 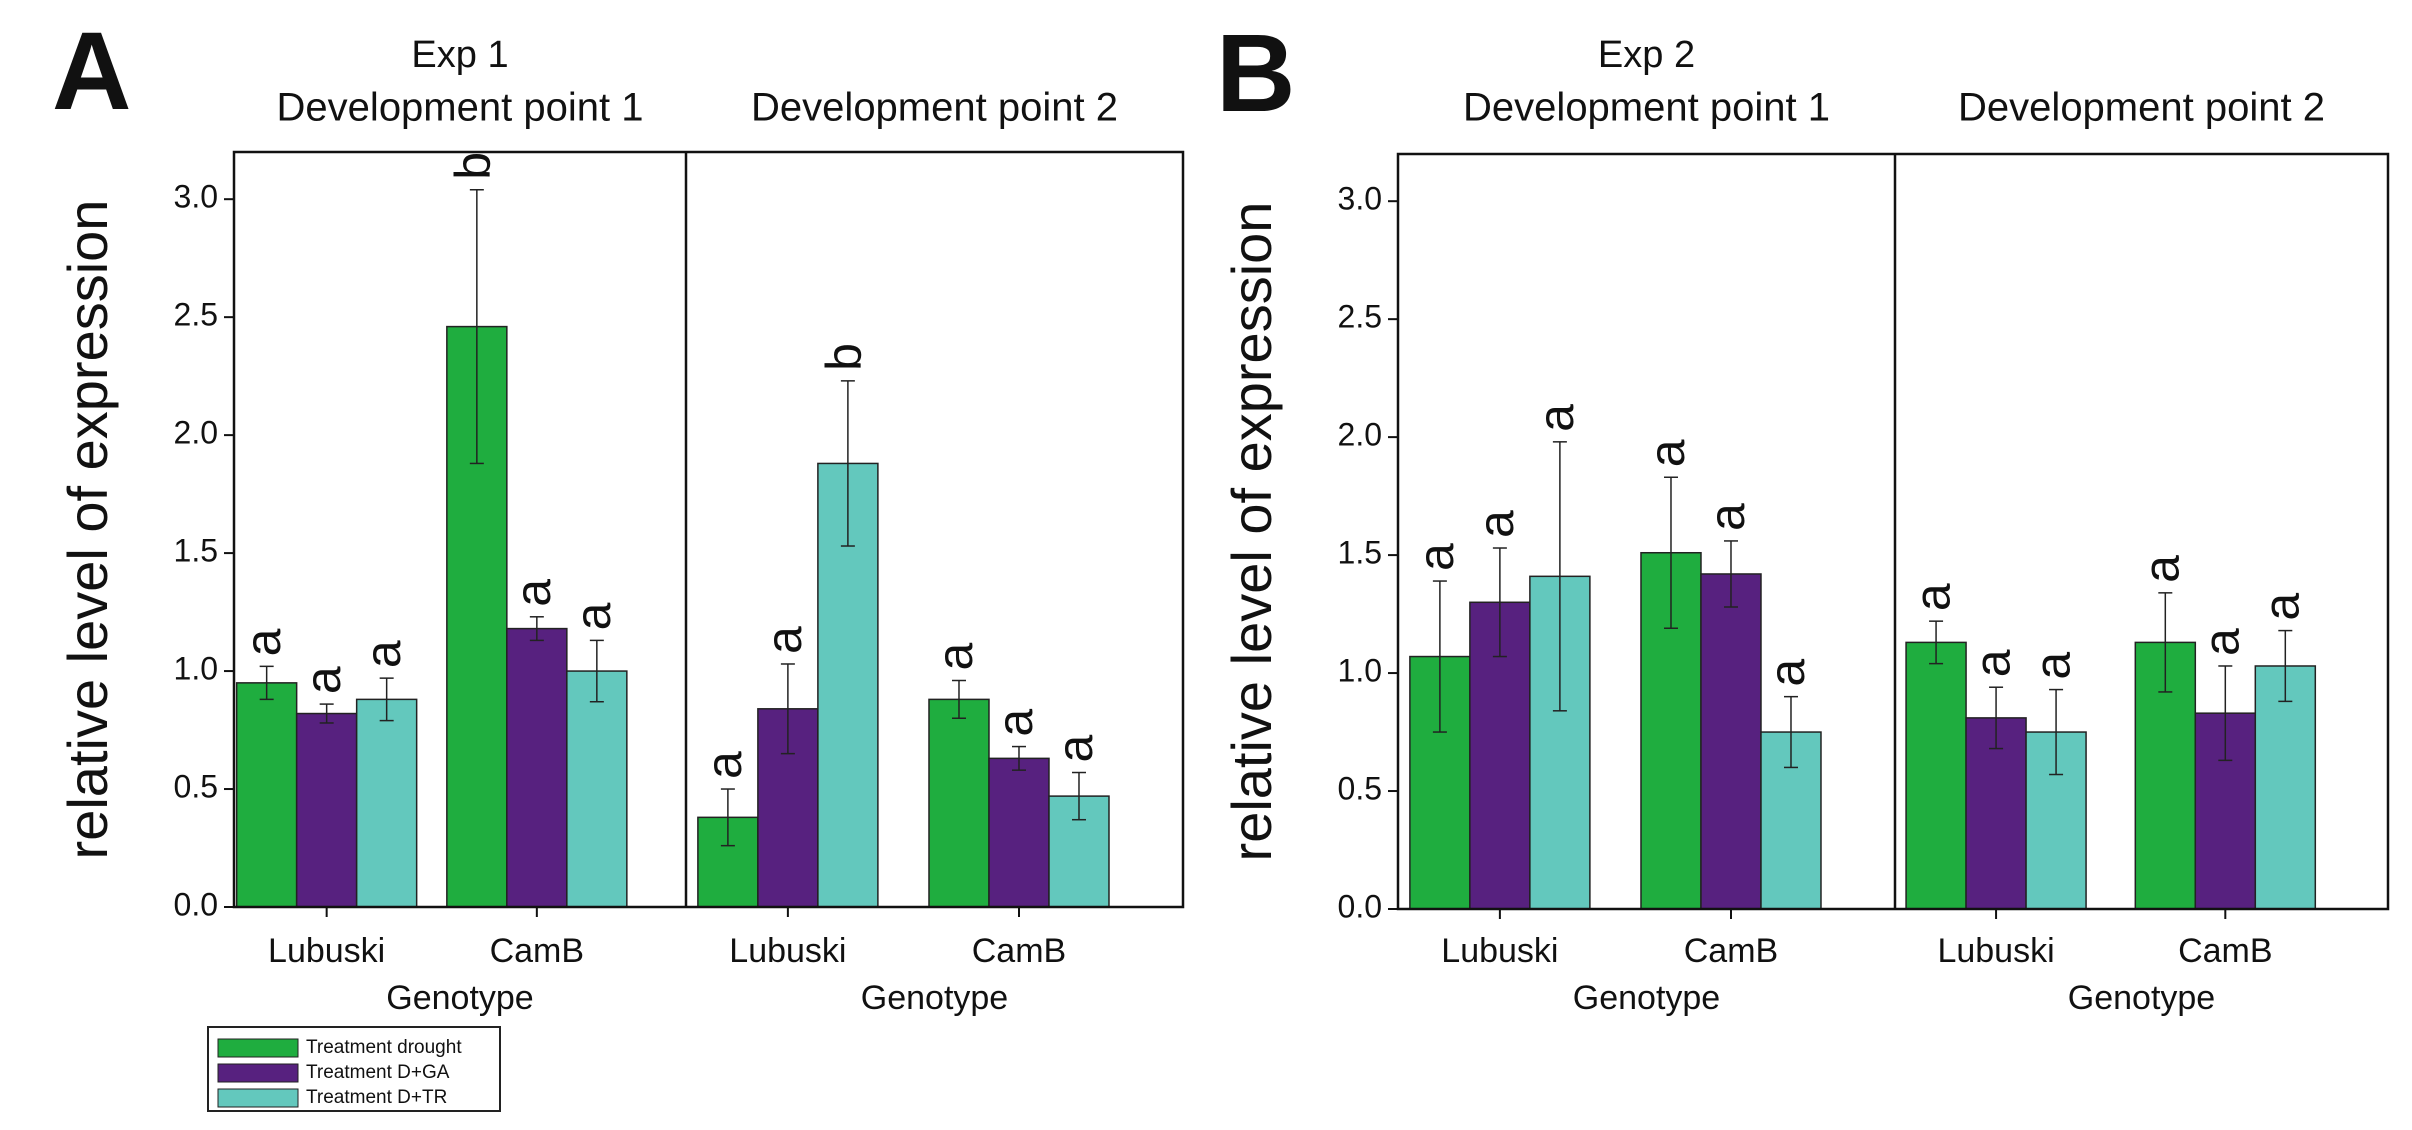 What do you see at coordinates (1255, 73) in the screenshot?
I see `panel-label: B` at bounding box center [1255, 73].